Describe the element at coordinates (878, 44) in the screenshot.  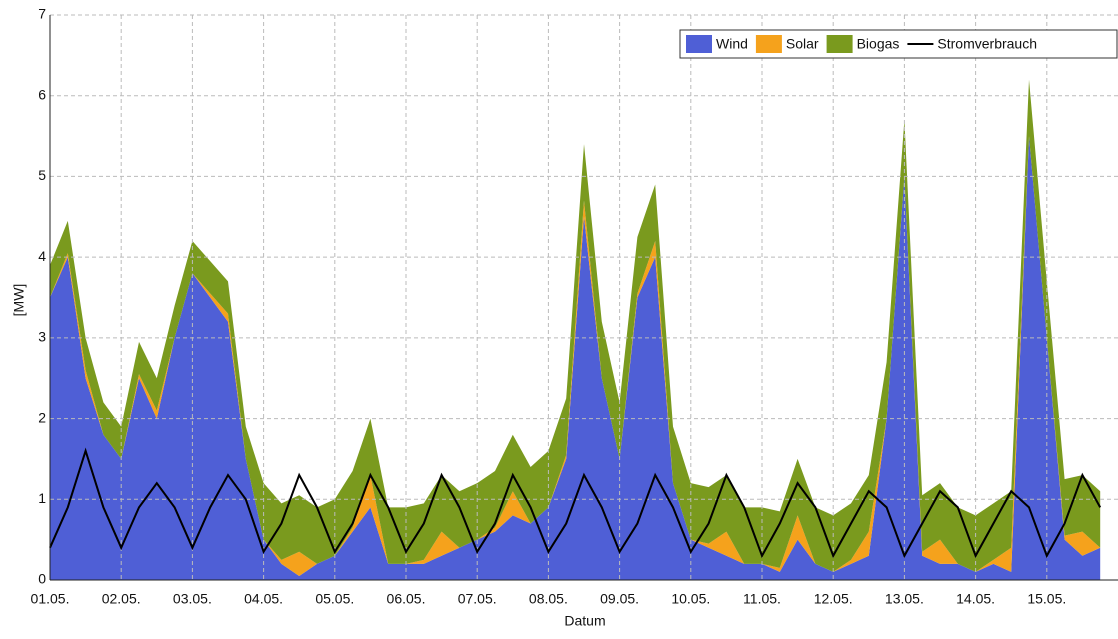
I see `legend-label: Biogas` at that location.